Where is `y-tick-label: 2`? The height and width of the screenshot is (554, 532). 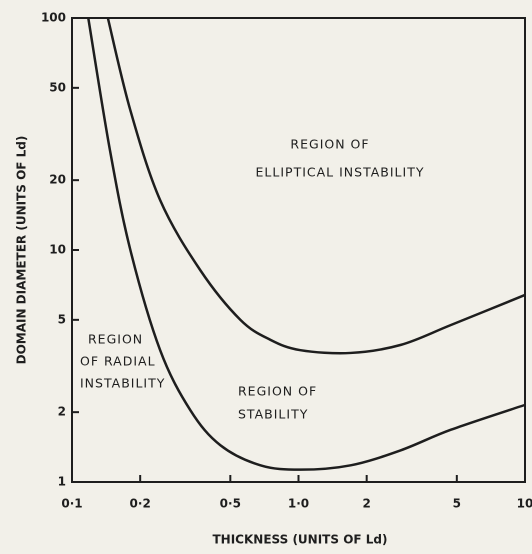 y-tick-label: 2 is located at coordinates (62, 412).